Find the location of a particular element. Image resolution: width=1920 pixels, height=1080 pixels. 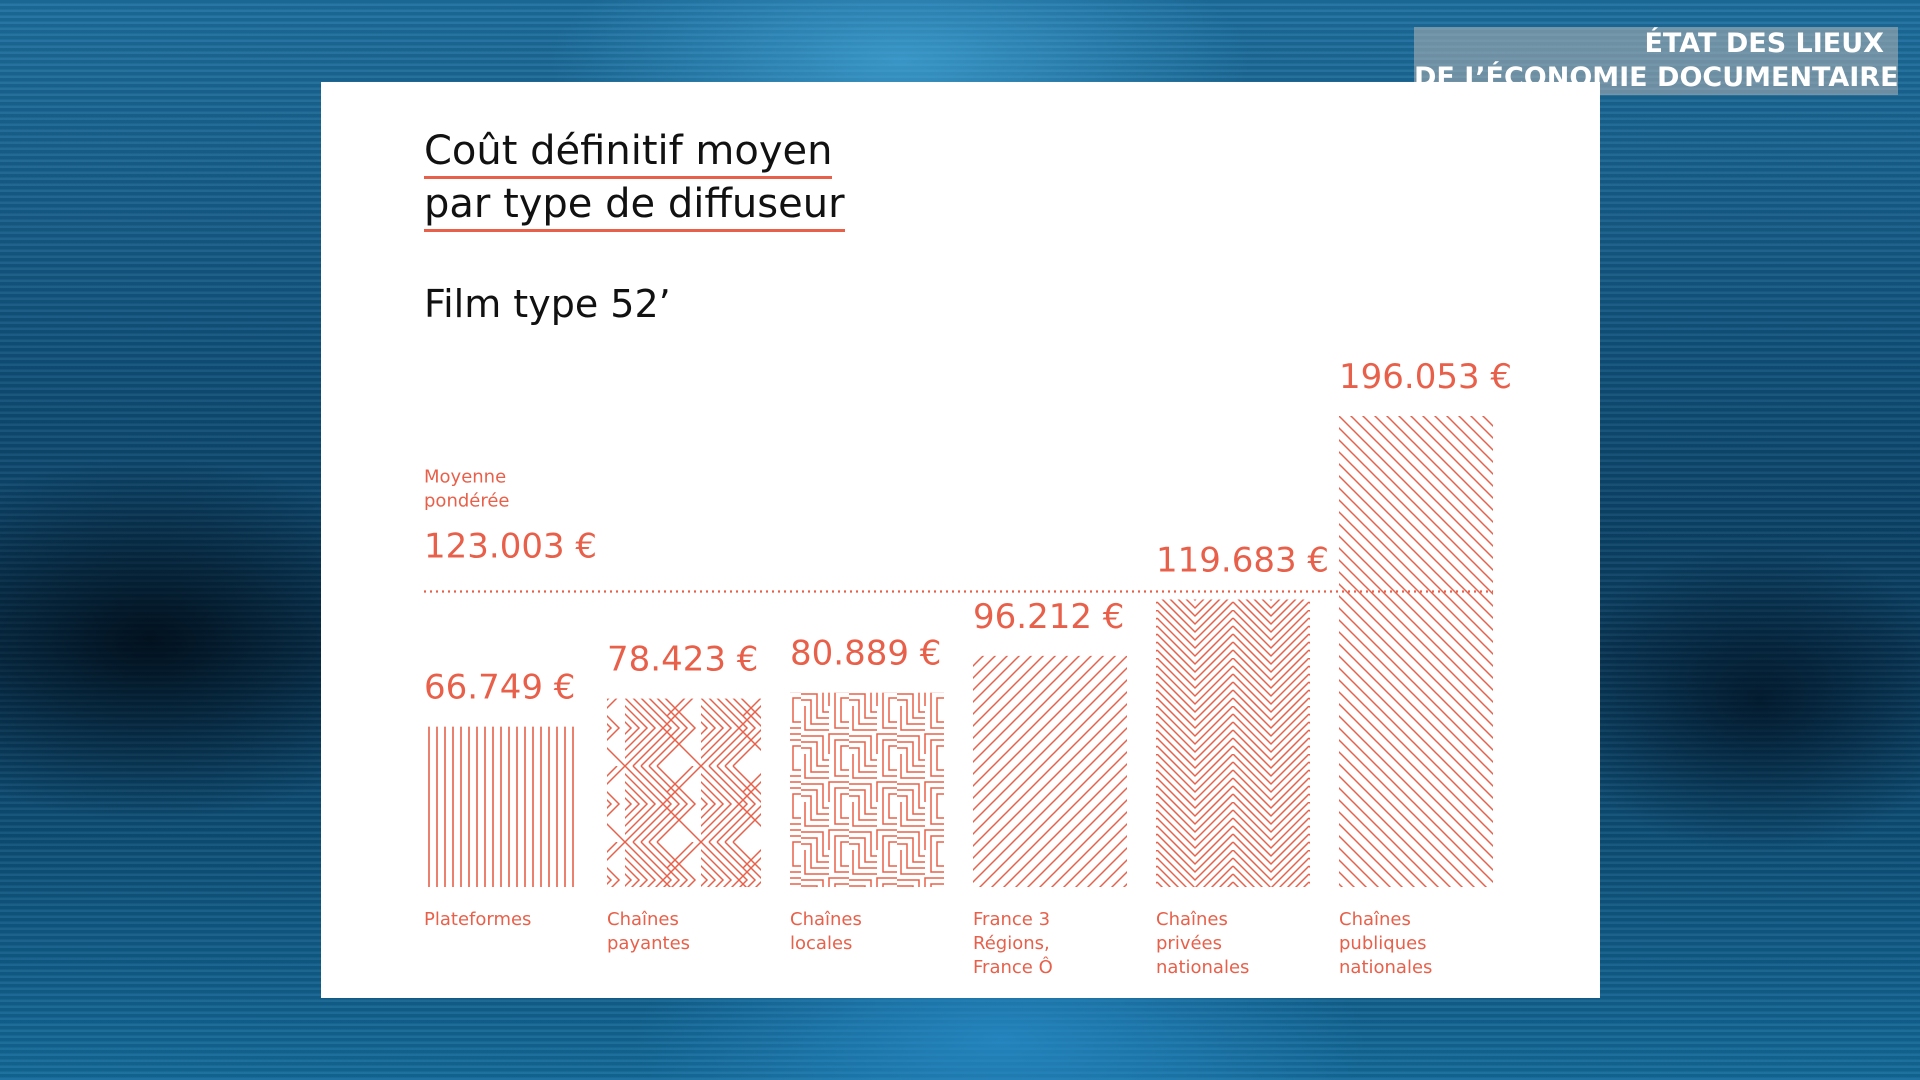

category-label-5-line-2: privées is located at coordinates (1189, 943).